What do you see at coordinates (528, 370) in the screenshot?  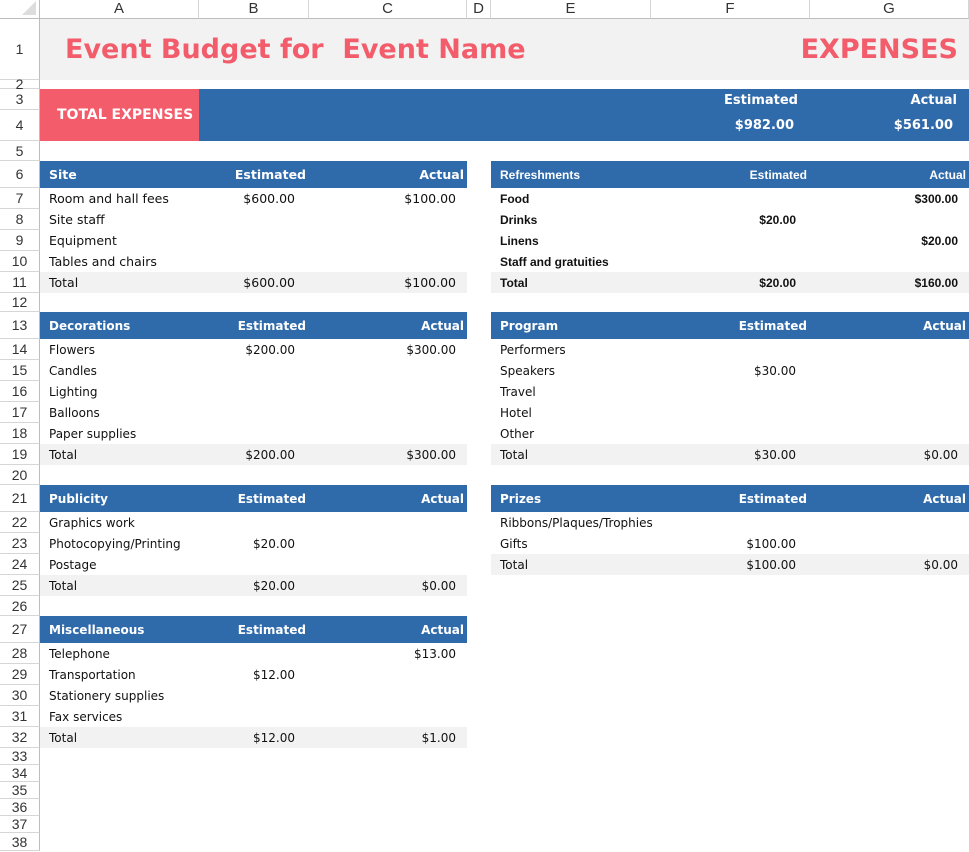 I see `item-label: Speakers` at bounding box center [528, 370].